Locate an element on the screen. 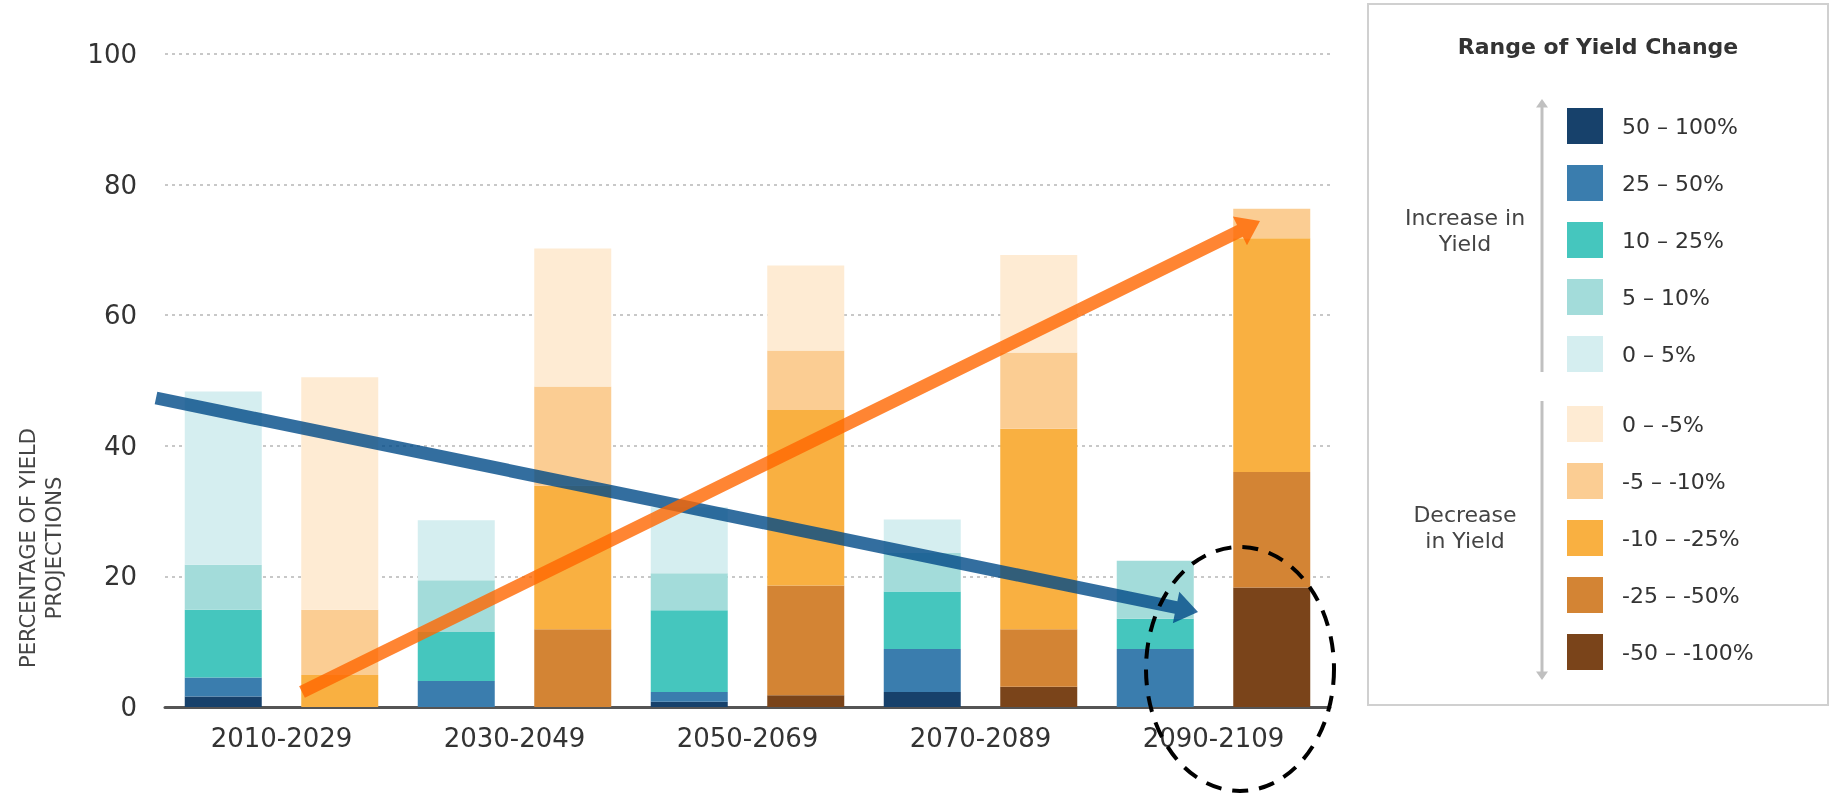 The width and height of the screenshot is (1835, 796). text: Decrease in Yield is located at coordinates (1465, 528).